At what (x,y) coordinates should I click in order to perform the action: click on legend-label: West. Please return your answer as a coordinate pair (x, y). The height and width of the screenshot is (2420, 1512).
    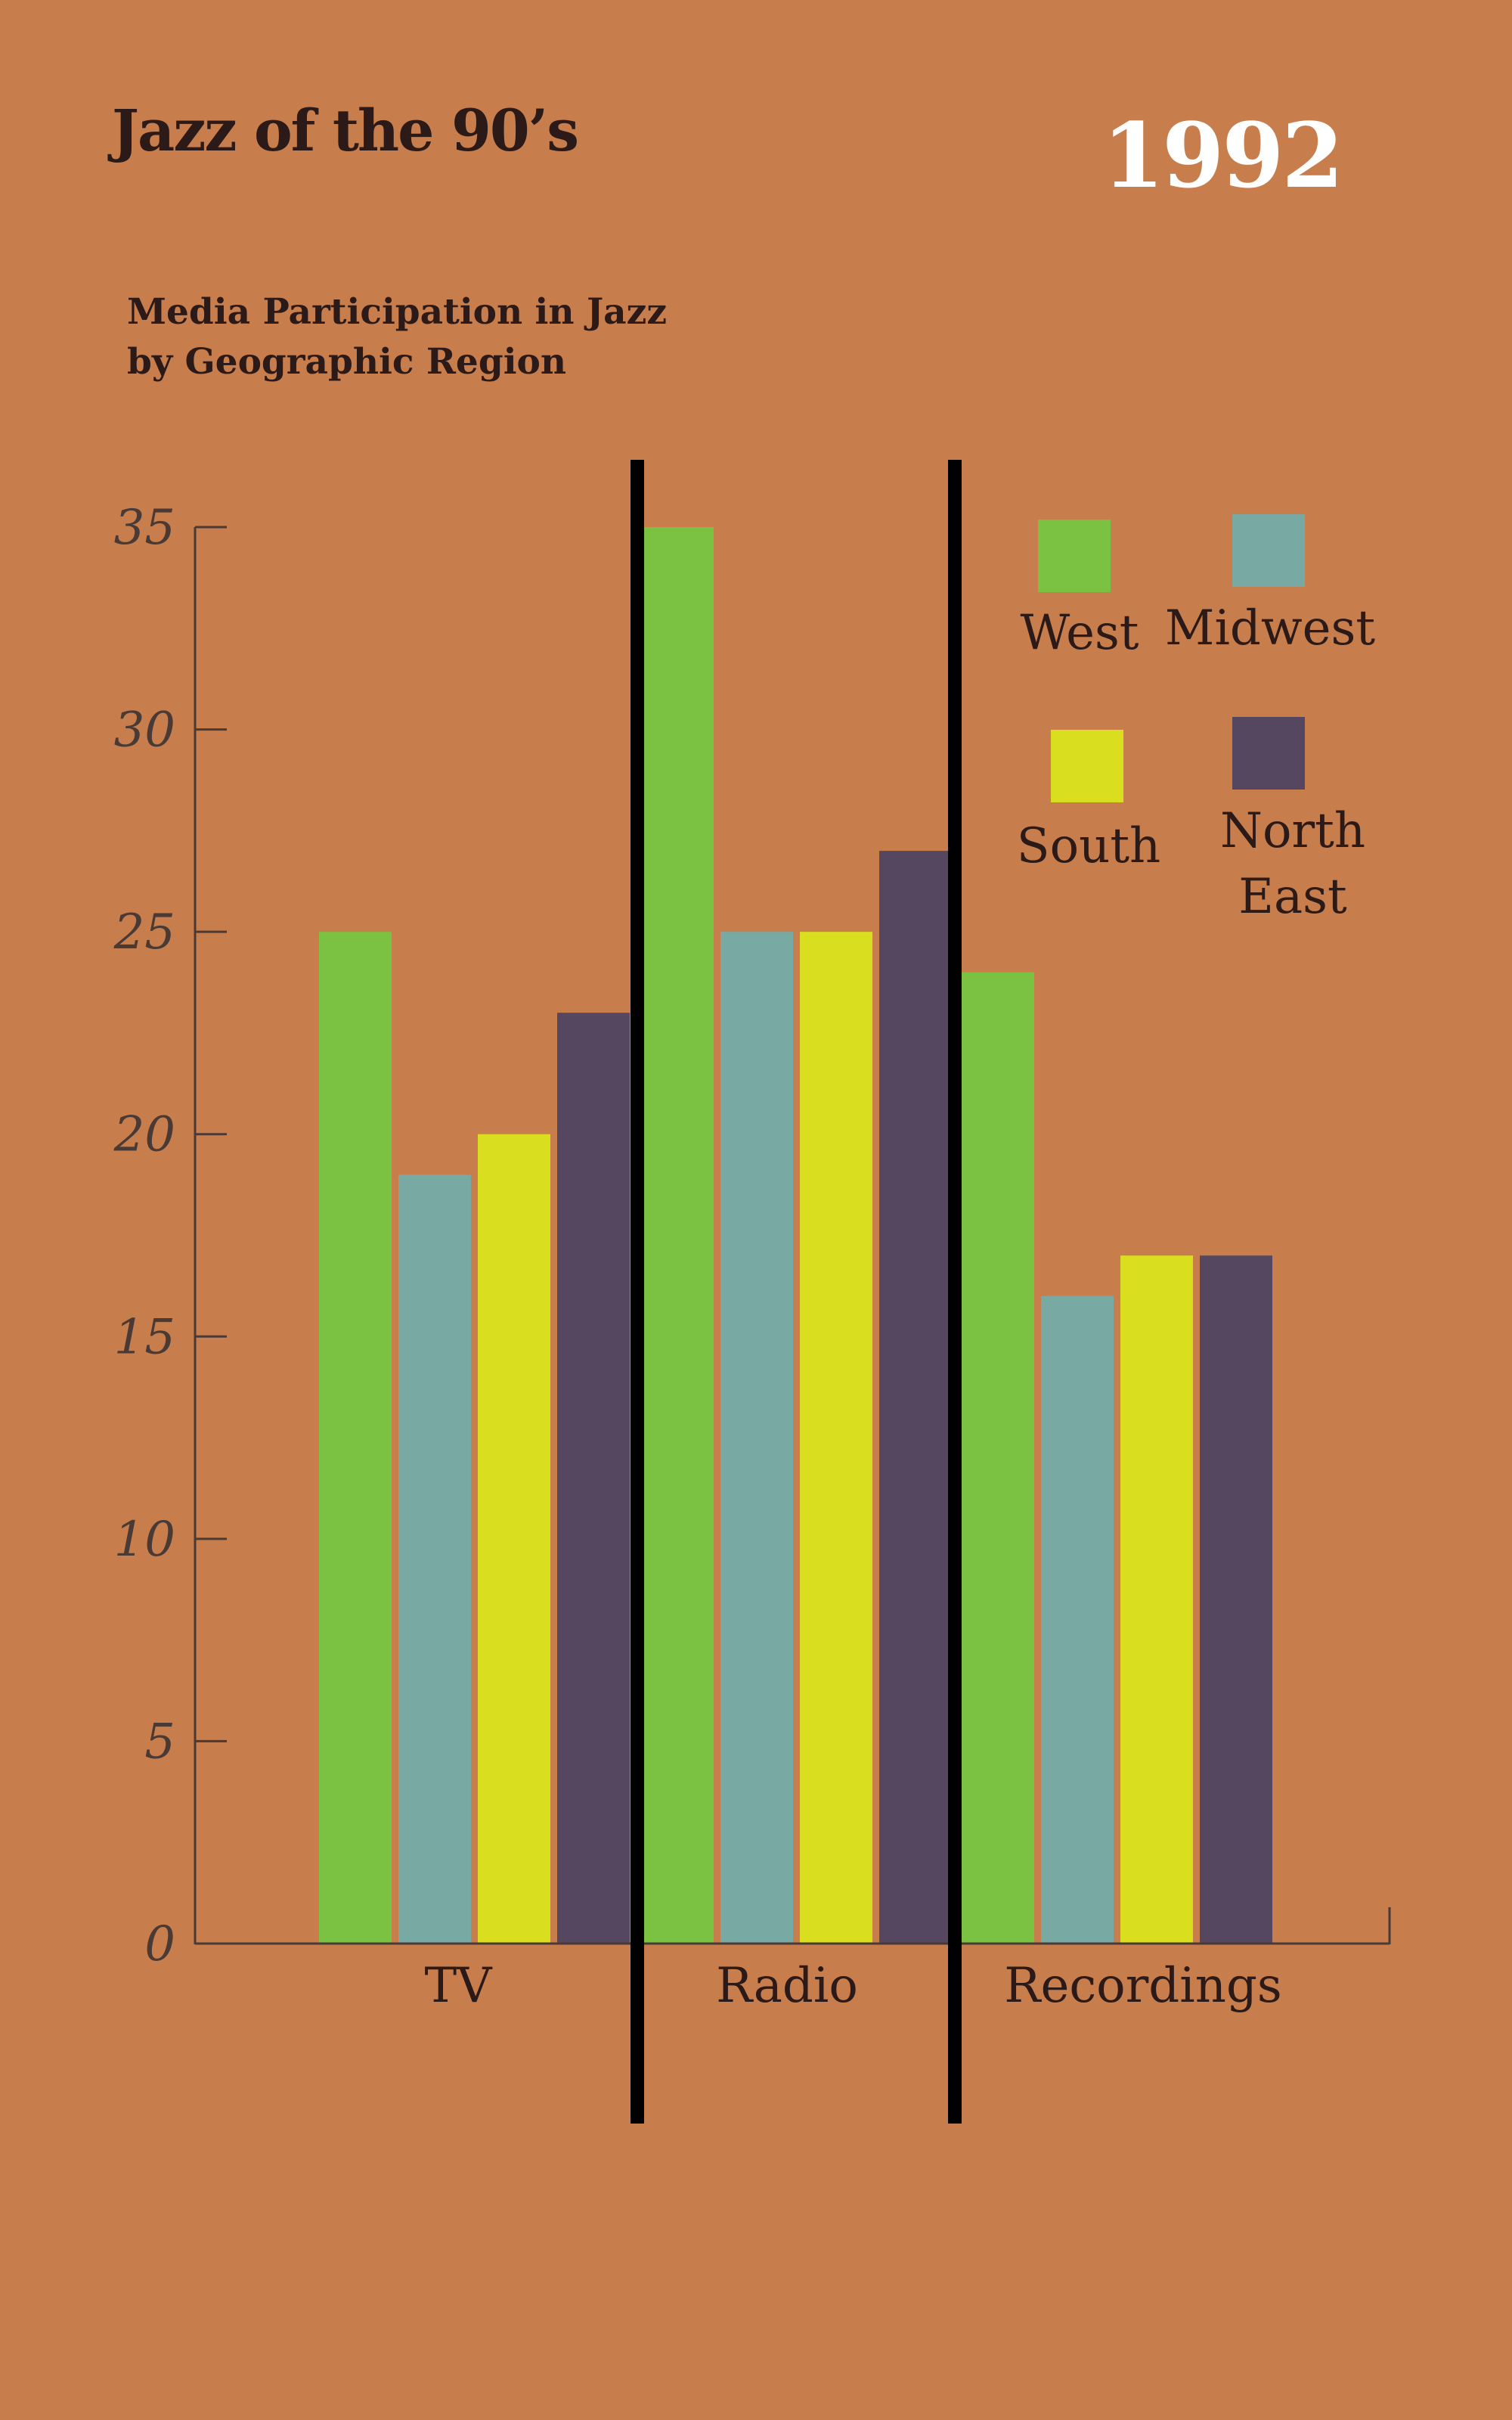
    Looking at the image, I should click on (1080, 633).